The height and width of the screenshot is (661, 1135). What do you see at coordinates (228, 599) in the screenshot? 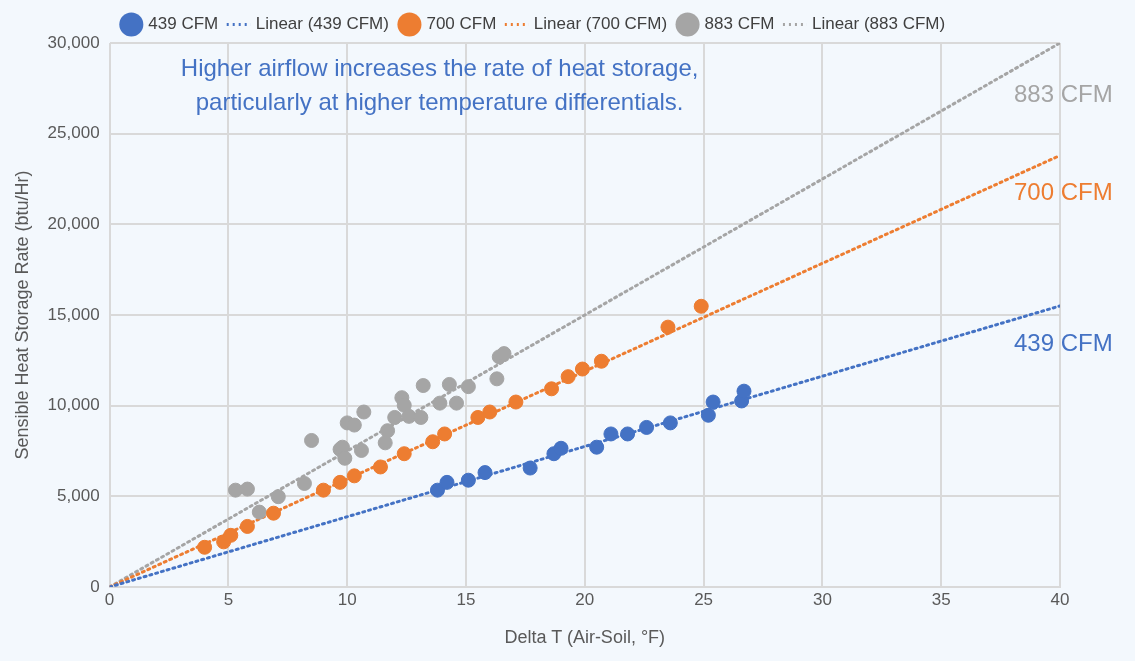
I see `x-tick-label: 5` at bounding box center [228, 599].